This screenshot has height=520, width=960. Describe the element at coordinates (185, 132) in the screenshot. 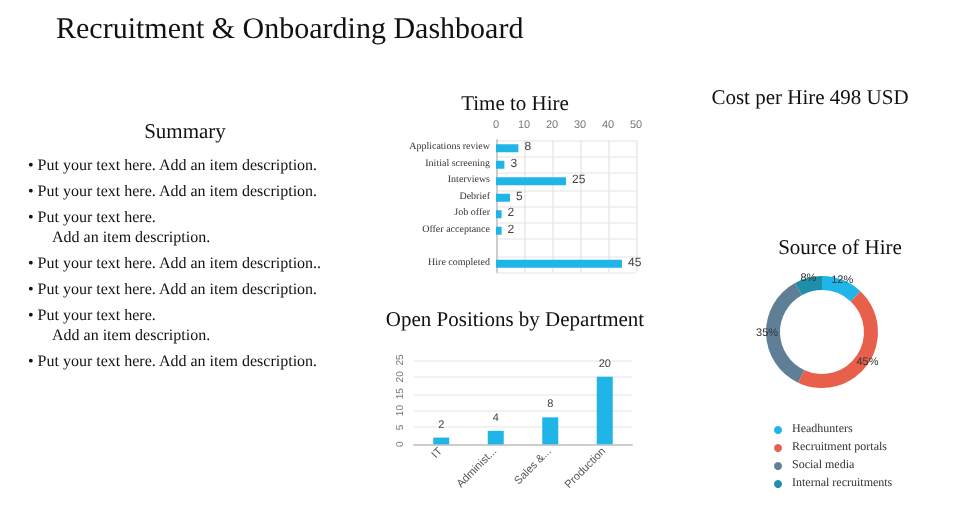

I see `text: Summary` at that location.